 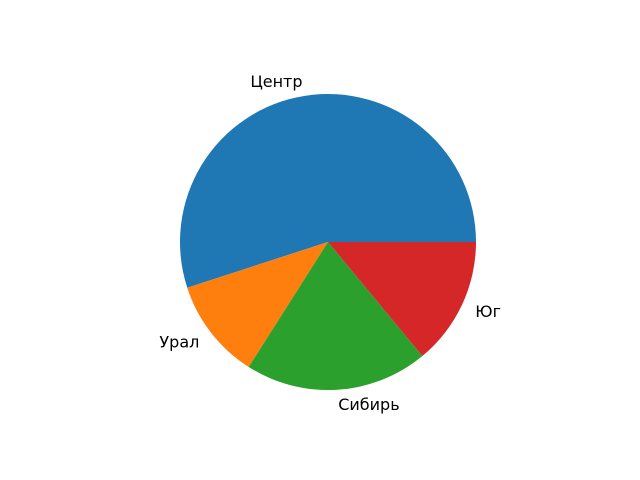 I want to click on pie-slice-label: Урал, so click(x=179, y=341).